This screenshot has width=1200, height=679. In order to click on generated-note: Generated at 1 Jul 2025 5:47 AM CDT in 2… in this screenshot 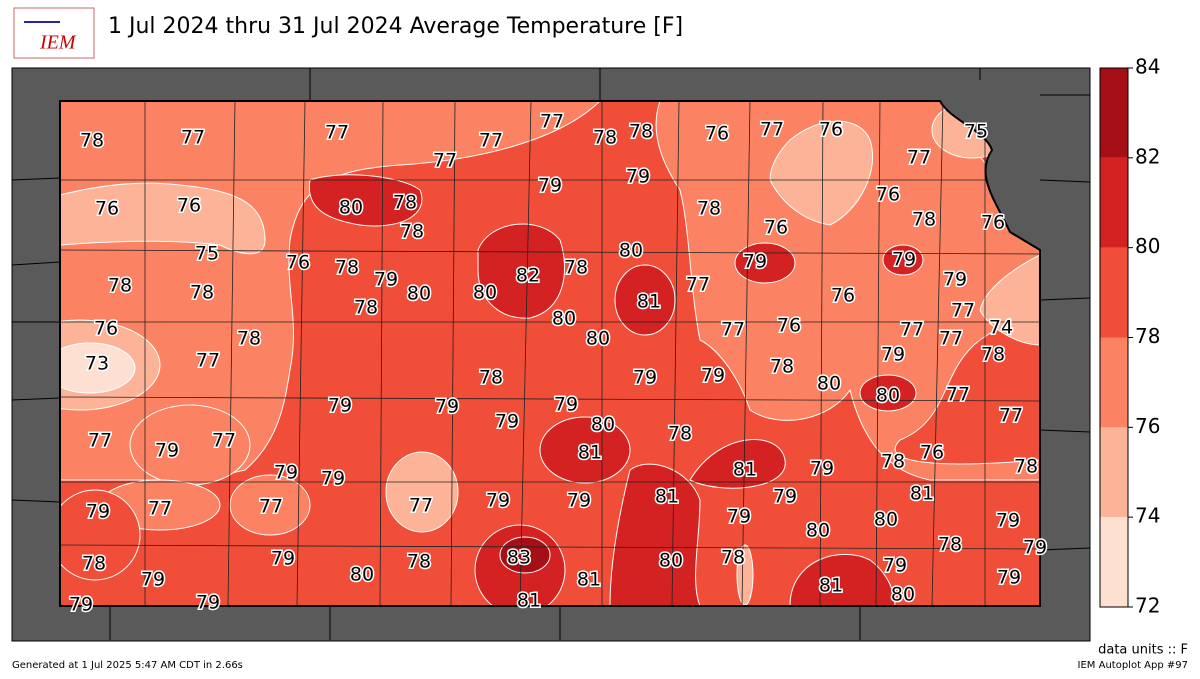, I will do `click(127, 665)`.